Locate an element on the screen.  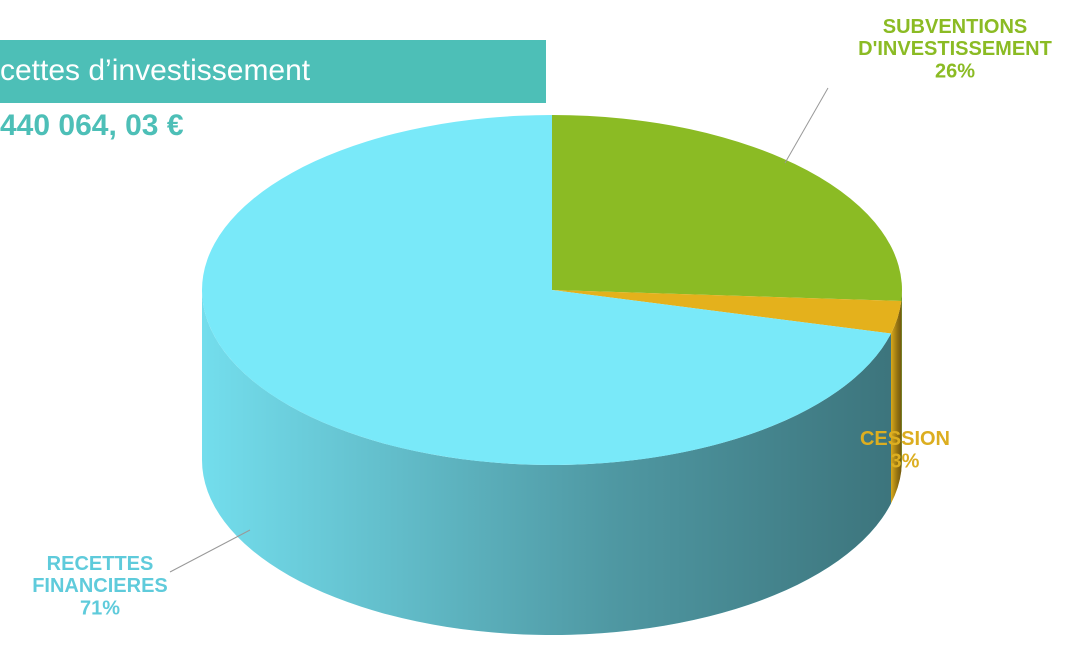
chart-subtitle: 440 064, 03 € is located at coordinates (92, 125).